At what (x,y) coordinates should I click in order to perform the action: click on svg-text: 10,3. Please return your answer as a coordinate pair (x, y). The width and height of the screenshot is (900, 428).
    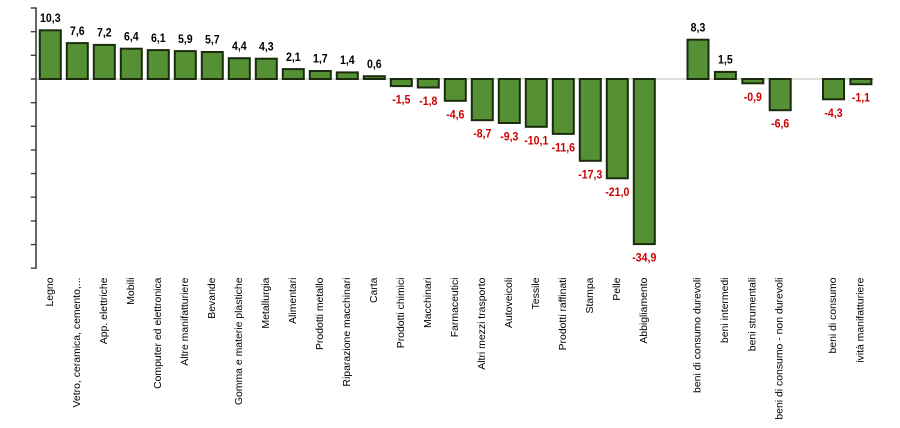
    Looking at the image, I should click on (50, 18).